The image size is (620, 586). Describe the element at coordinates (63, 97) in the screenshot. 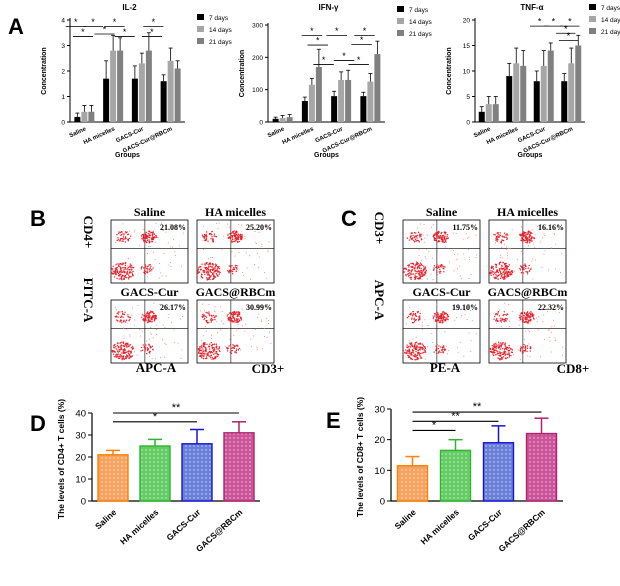

I see `a-ytick-label: 1` at that location.